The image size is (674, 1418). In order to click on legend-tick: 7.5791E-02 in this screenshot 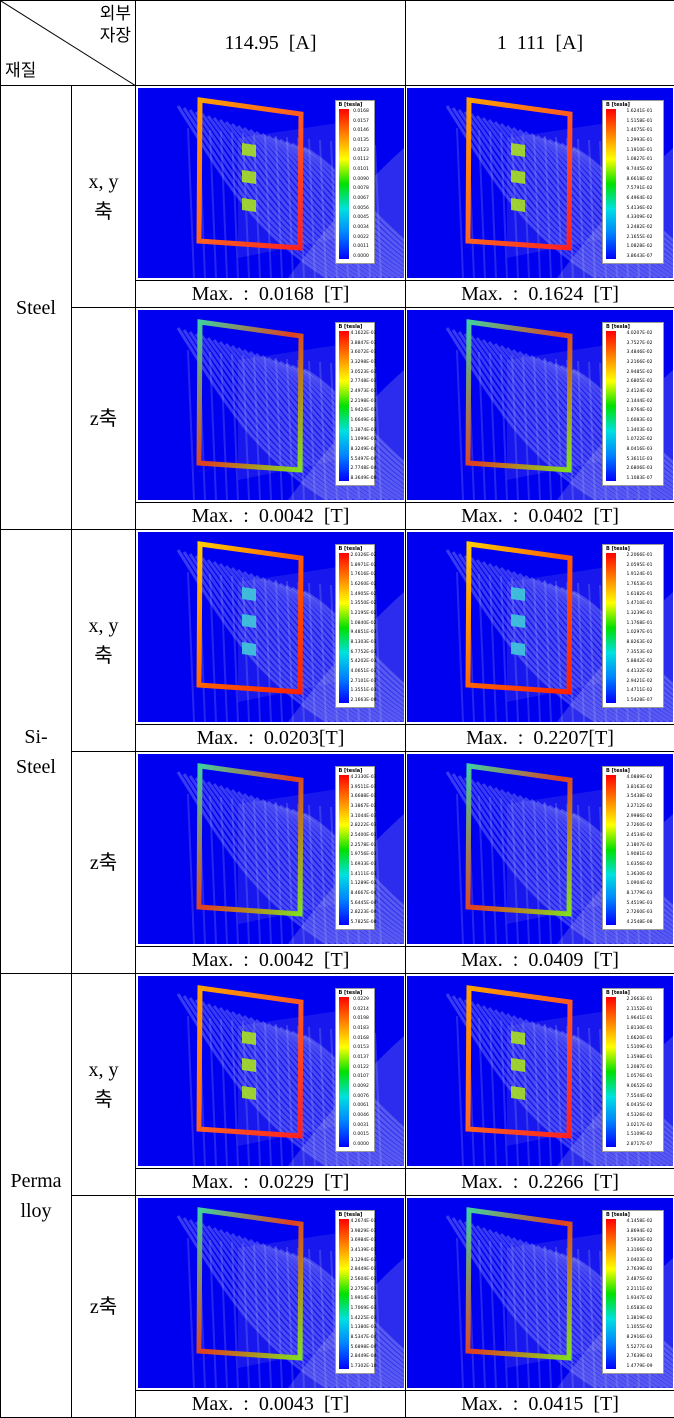, I will do `click(639, 188)`.